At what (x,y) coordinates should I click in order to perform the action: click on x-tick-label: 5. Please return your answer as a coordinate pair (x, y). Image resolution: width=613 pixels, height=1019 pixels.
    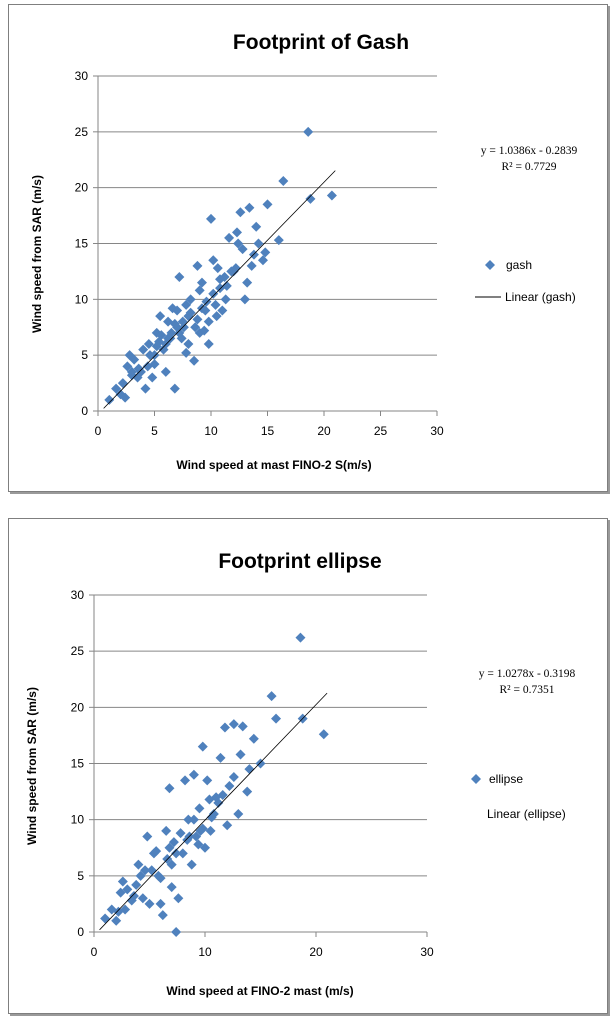
    Looking at the image, I should click on (154, 431).